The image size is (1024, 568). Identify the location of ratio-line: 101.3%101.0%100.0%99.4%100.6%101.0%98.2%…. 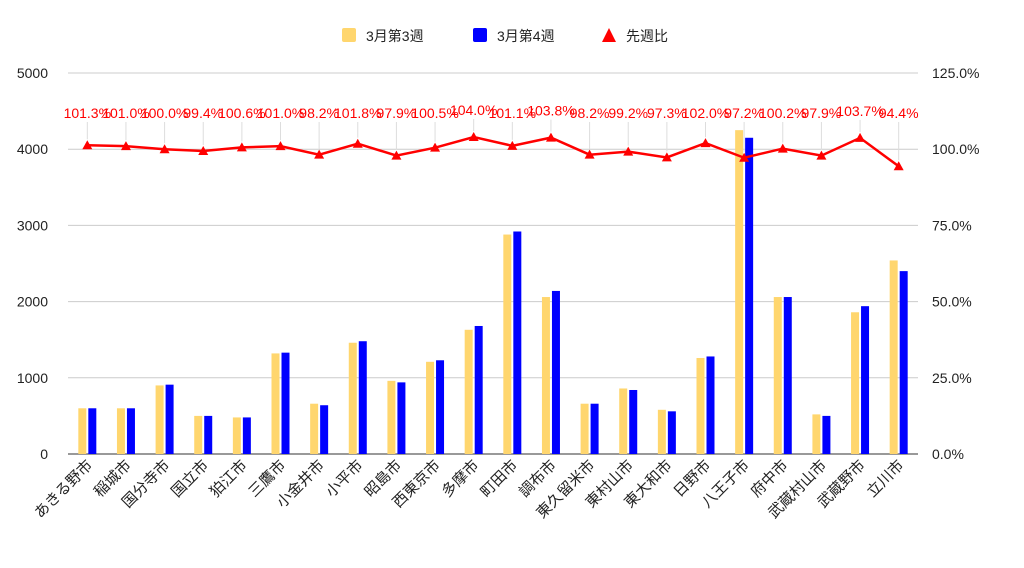
(491, 136).